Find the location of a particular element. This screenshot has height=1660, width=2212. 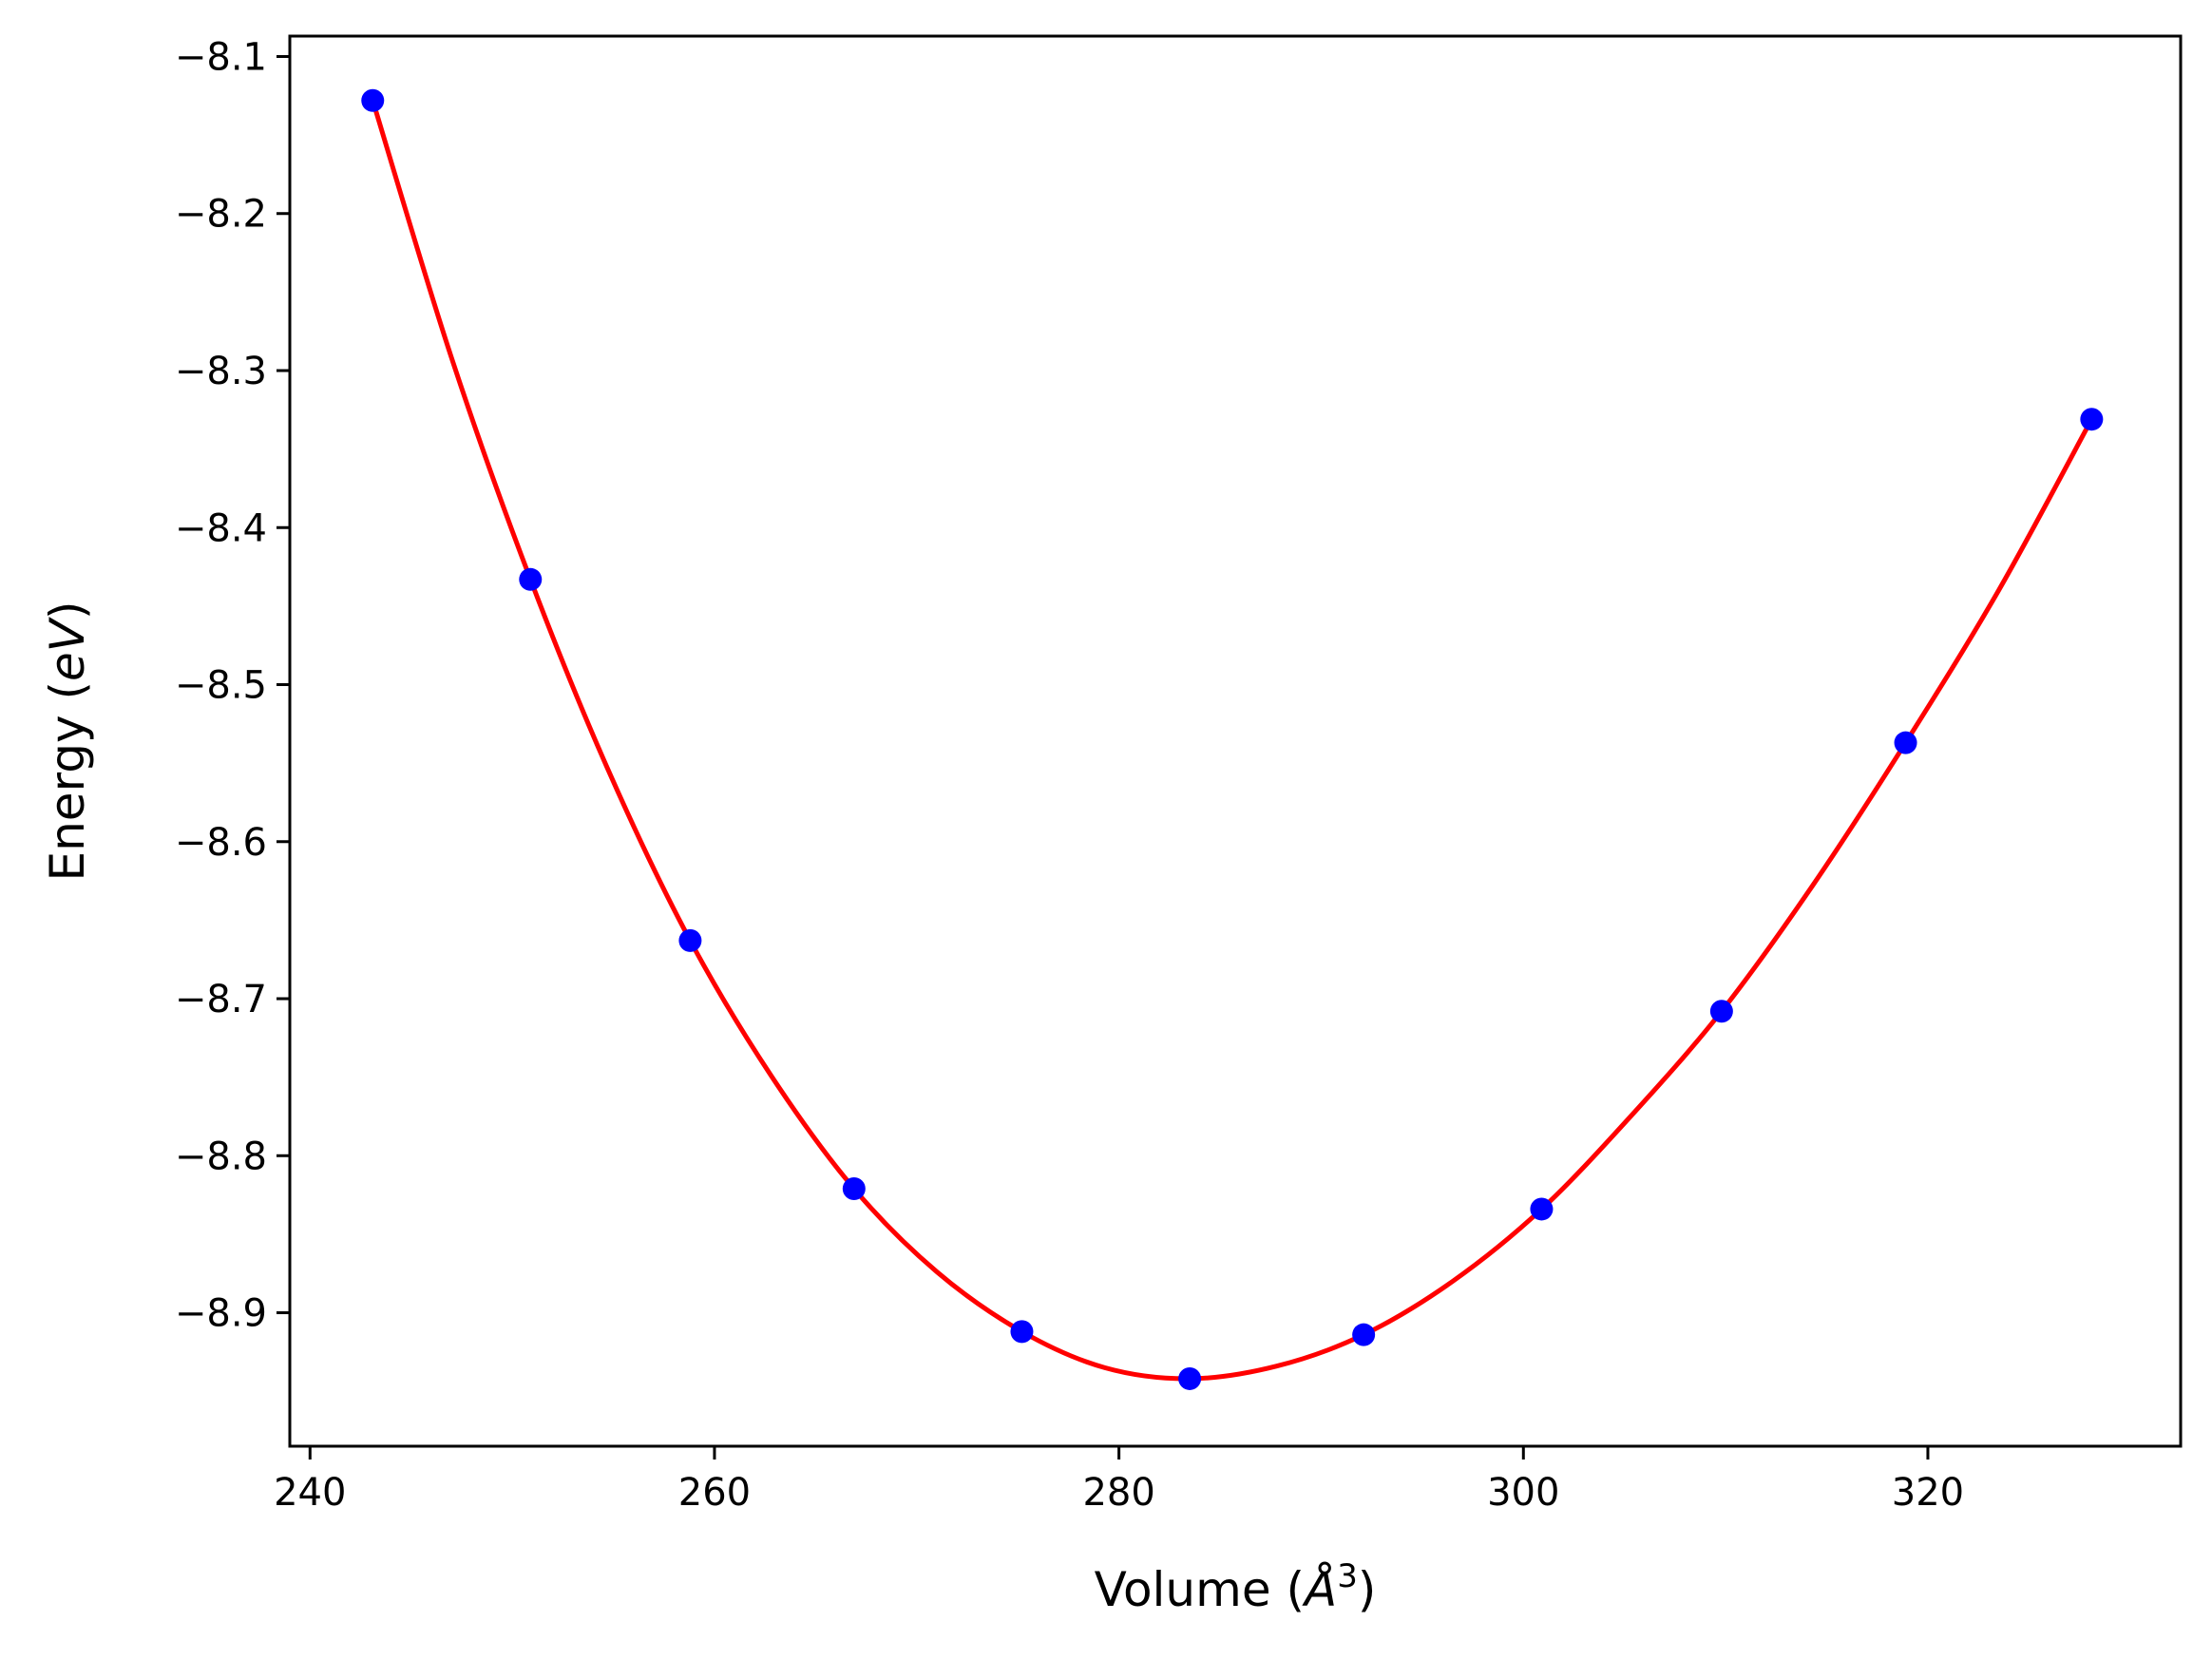

y-tick-label: −8.1 is located at coordinates (221, 57).